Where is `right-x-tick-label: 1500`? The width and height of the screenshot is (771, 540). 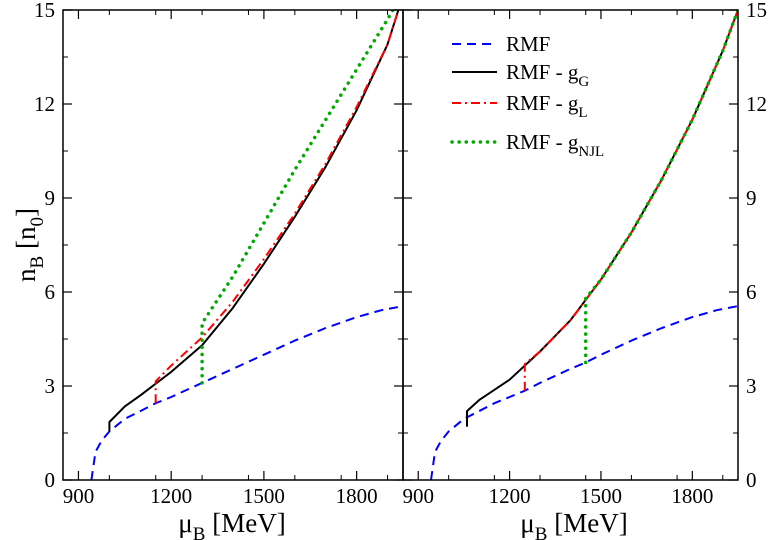 right-x-tick-label: 1500 is located at coordinates (601, 496).